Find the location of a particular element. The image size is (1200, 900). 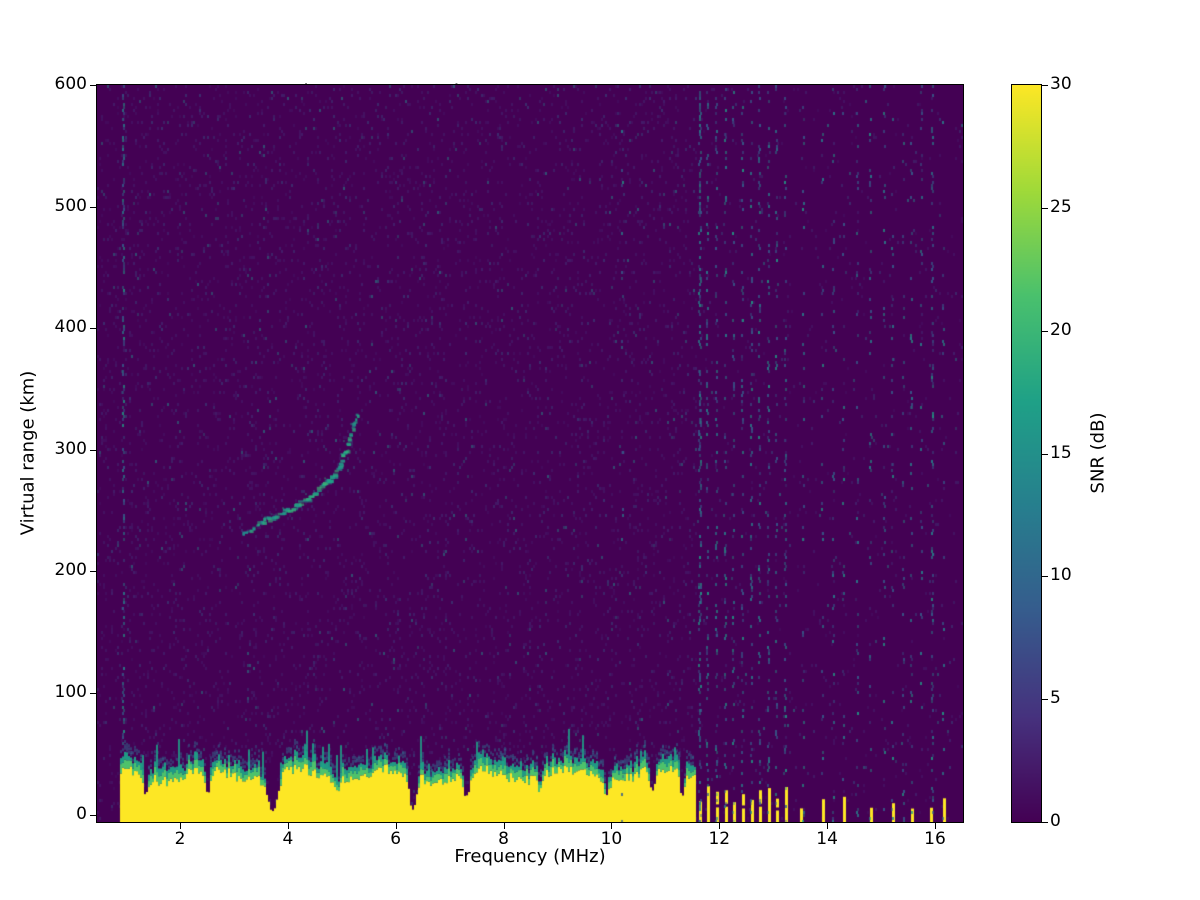

x-tick-label: 4 is located at coordinates (288, 839).